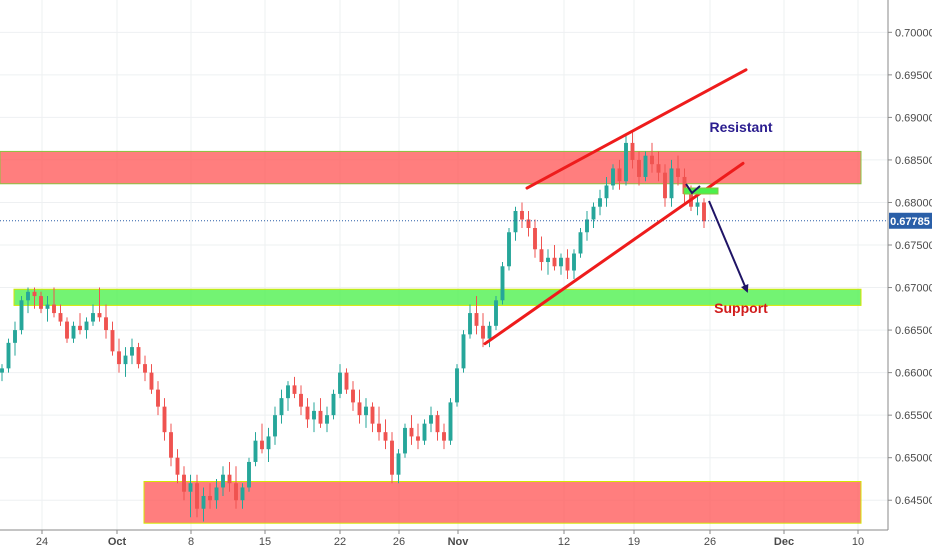 This screenshot has width=932, height=550. Describe the element at coordinates (265, 542) in the screenshot. I see `x-tick-label: 15` at that location.